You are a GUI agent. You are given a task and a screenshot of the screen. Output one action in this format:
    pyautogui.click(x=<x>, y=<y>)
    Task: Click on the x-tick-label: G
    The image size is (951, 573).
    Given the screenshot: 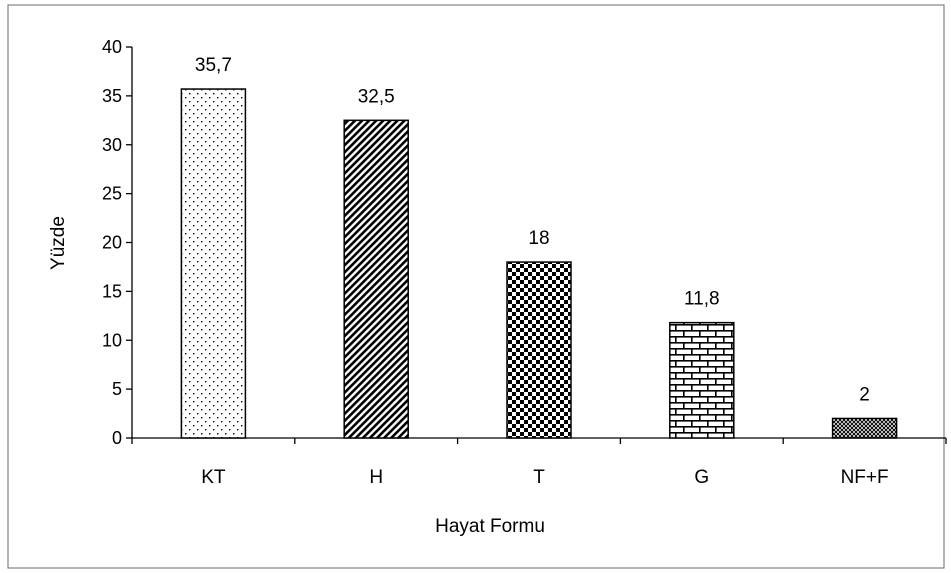 What is the action you would take?
    pyautogui.click(x=701, y=477)
    